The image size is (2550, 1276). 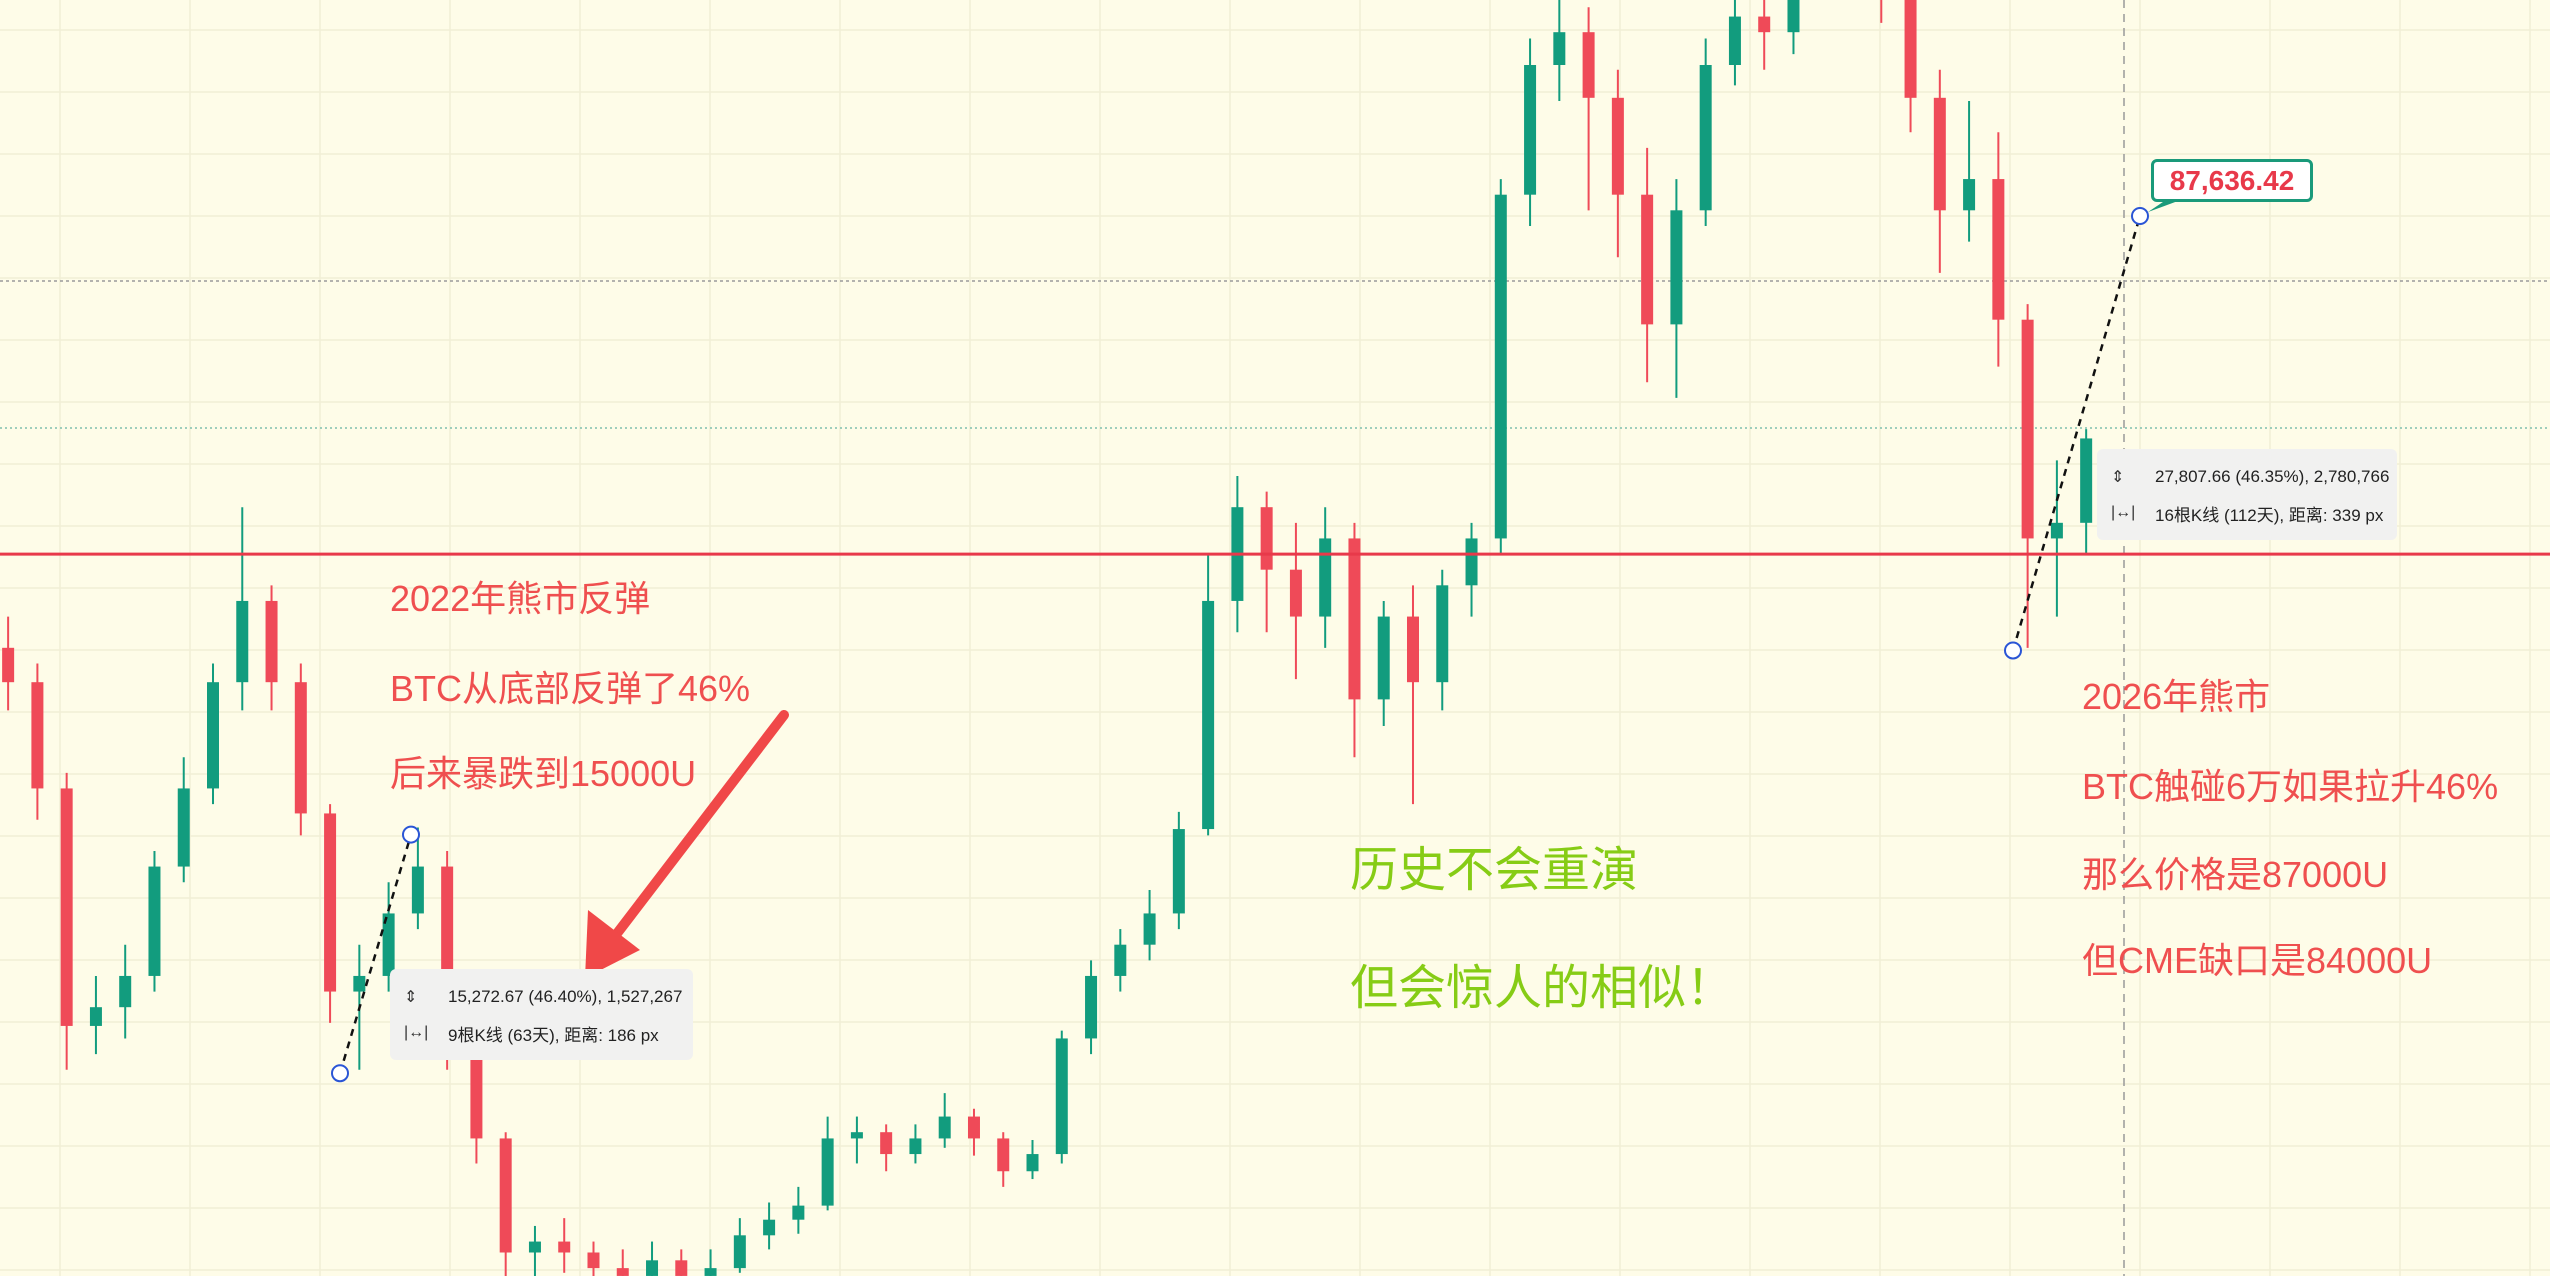 What do you see at coordinates (2076, 433) in the screenshot?
I see `measure-line-right` at bounding box center [2076, 433].